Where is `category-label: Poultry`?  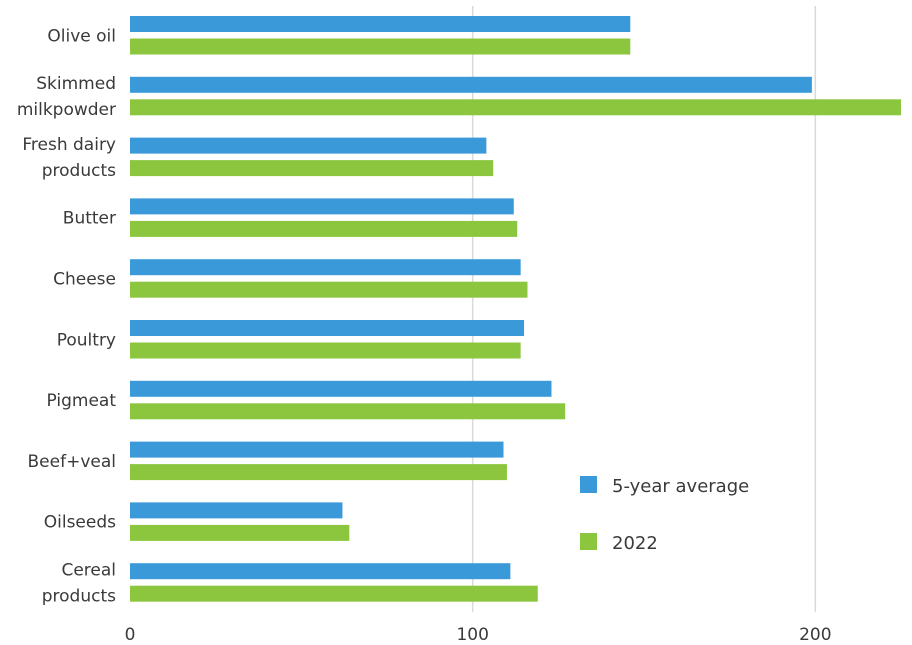
category-label: Poultry is located at coordinates (86, 340).